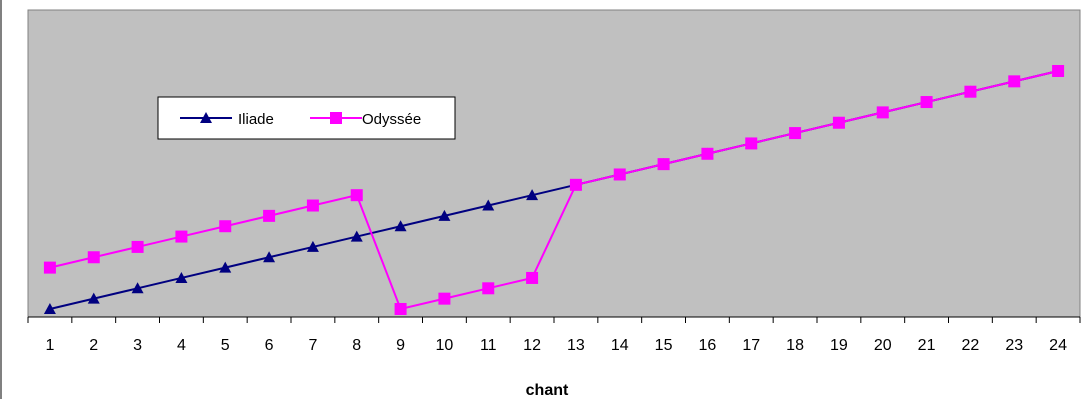 This screenshot has height=399, width=1087. What do you see at coordinates (576, 345) in the screenshot?
I see `x-tick-label: 13` at bounding box center [576, 345].